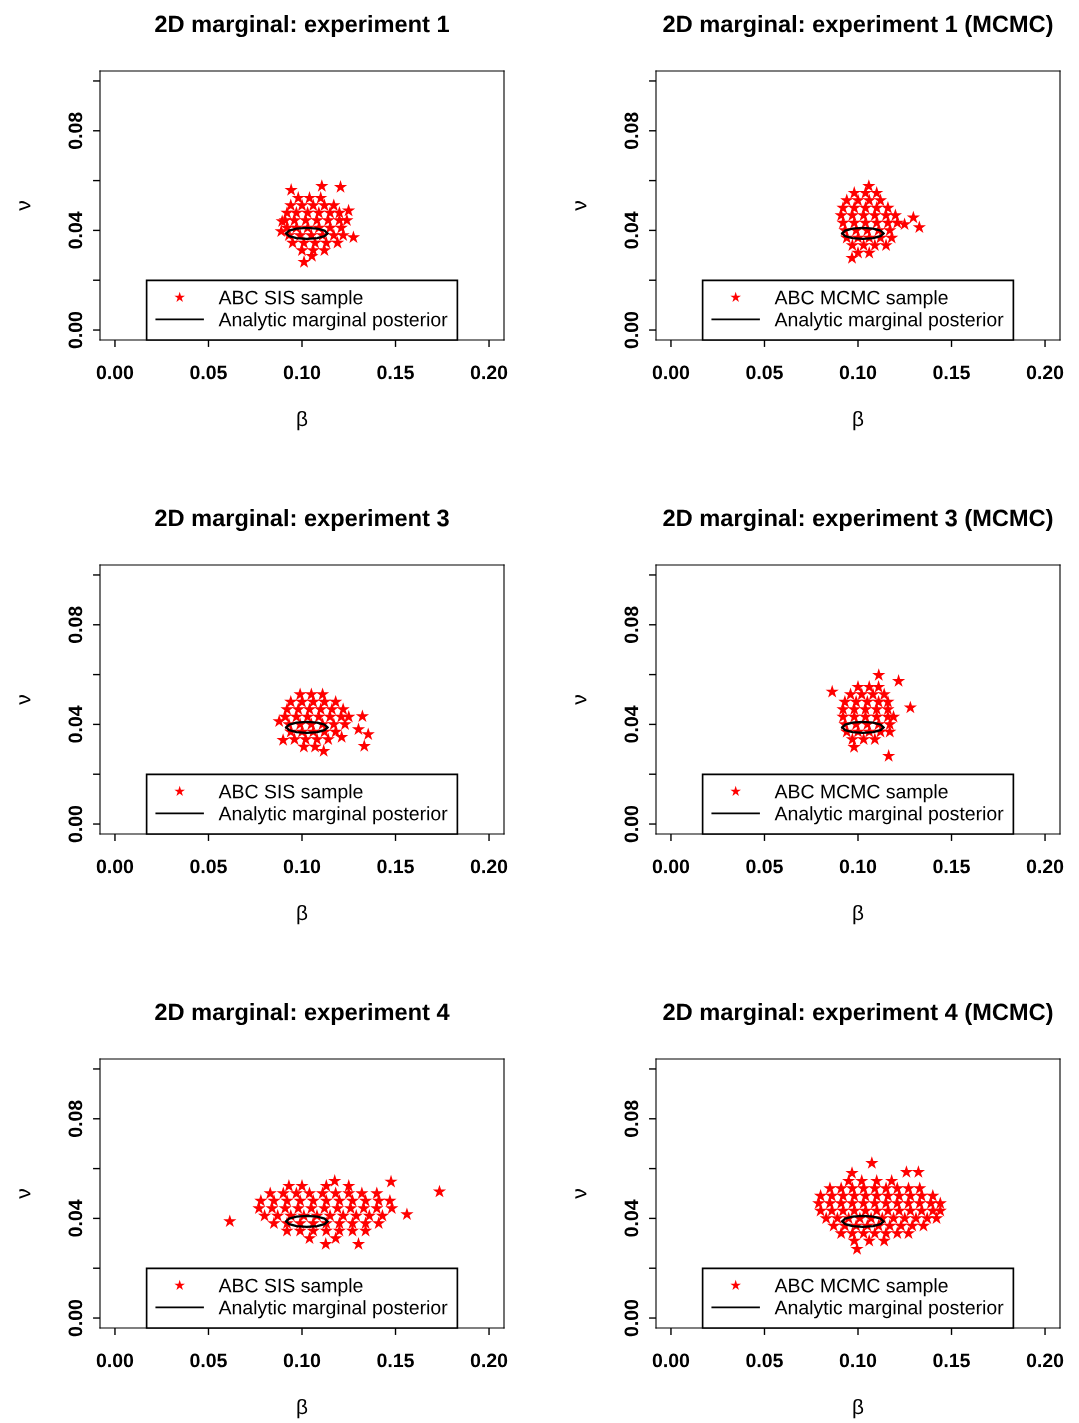  What do you see at coordinates (302, 1014) in the screenshot?
I see `chart-title: 2D marginal: experiment 4` at bounding box center [302, 1014].